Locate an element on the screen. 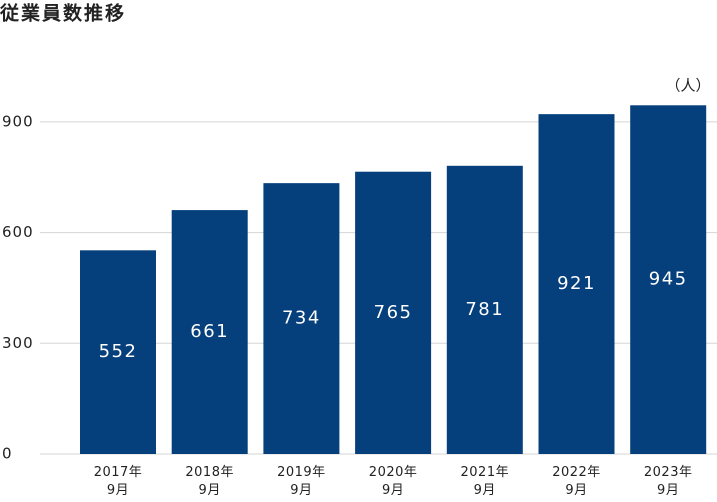  y-tick-label: 0 is located at coordinates (7, 454).